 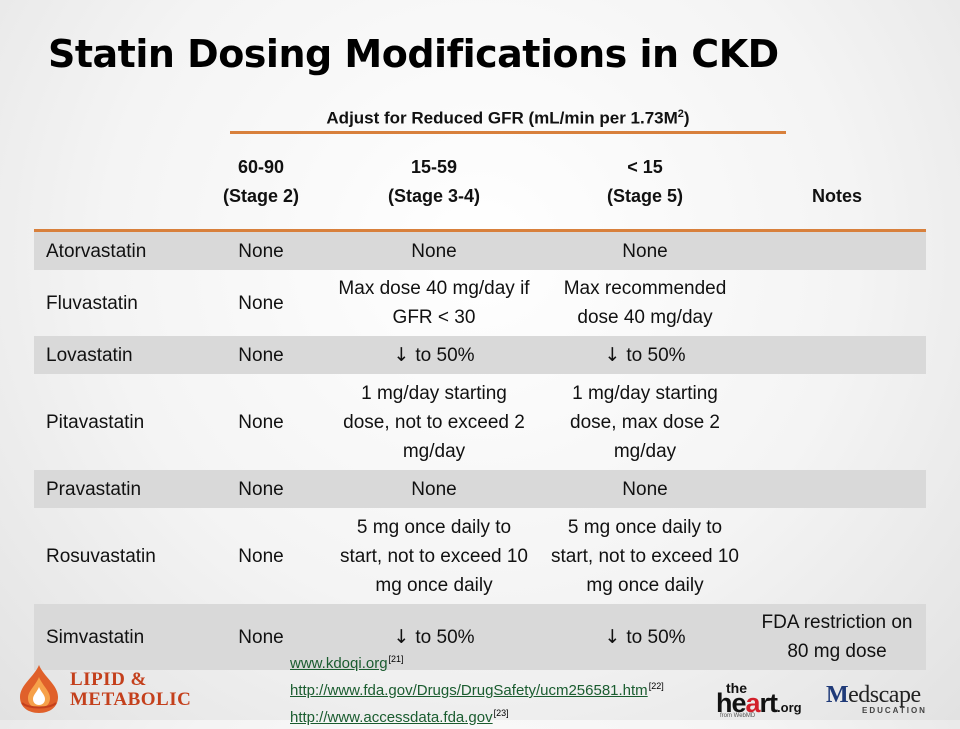 I want to click on lipid-metabolic-line1: LIPID &, so click(x=108, y=679).